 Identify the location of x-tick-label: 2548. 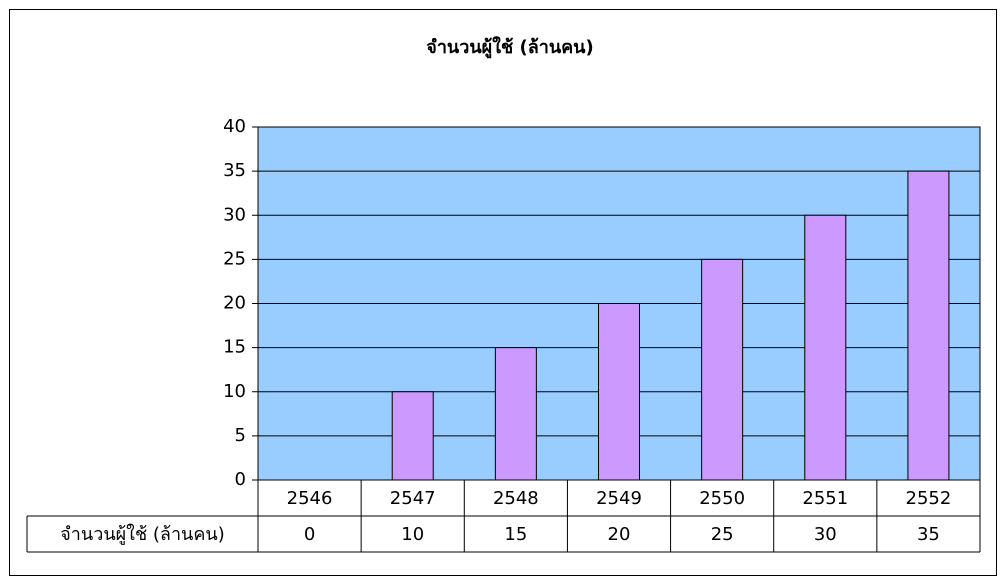
(516, 498).